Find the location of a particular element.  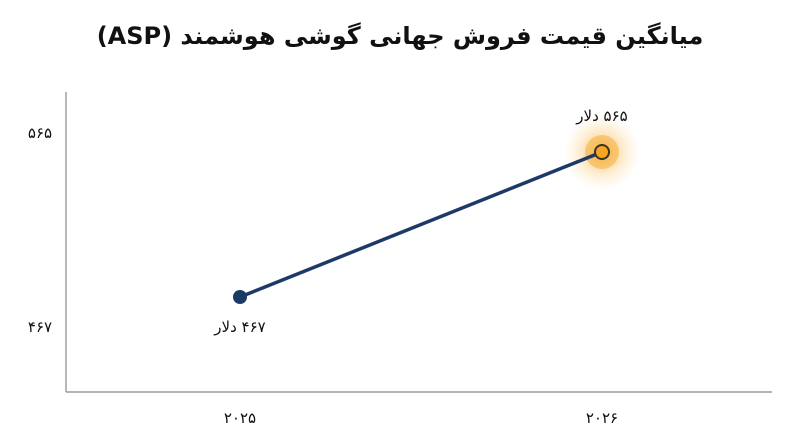

data-label: ۴۶۷ دلار is located at coordinates (239, 327).